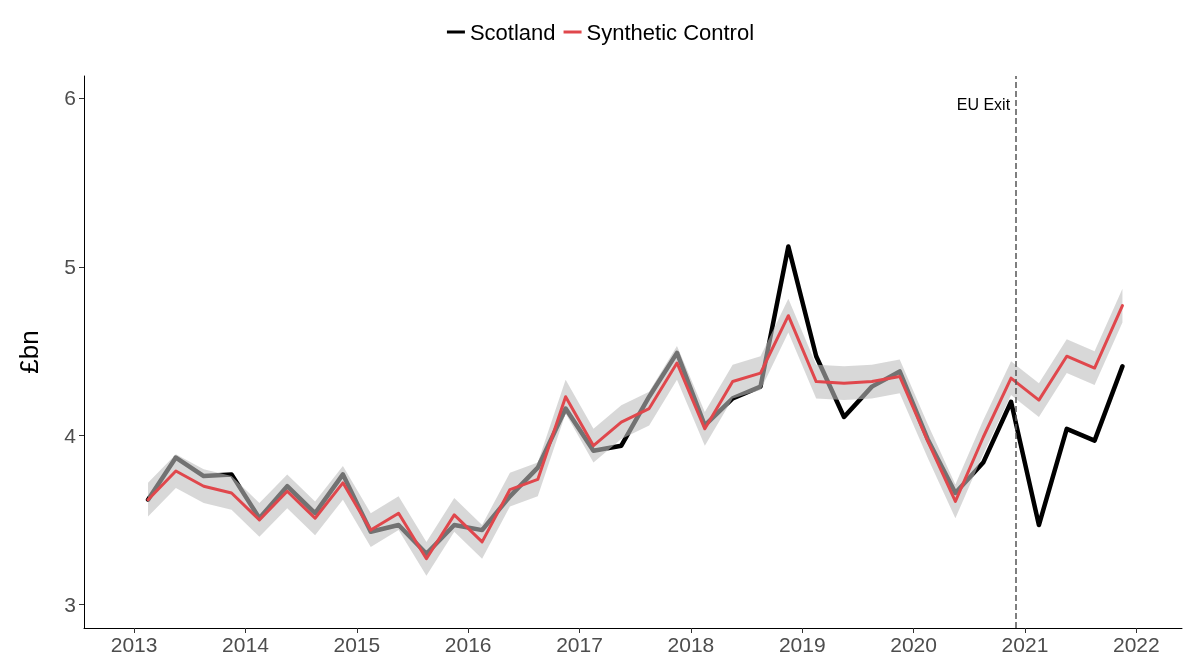 This screenshot has height=668, width=1201. What do you see at coordinates (802, 644) in the screenshot?
I see `x-tick-label: 2019` at bounding box center [802, 644].